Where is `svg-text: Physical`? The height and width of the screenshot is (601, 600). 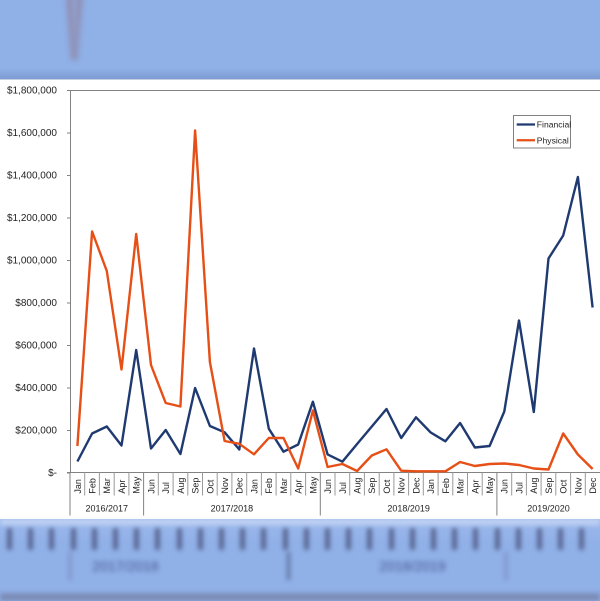 svg-text: Physical is located at coordinates (553, 140).